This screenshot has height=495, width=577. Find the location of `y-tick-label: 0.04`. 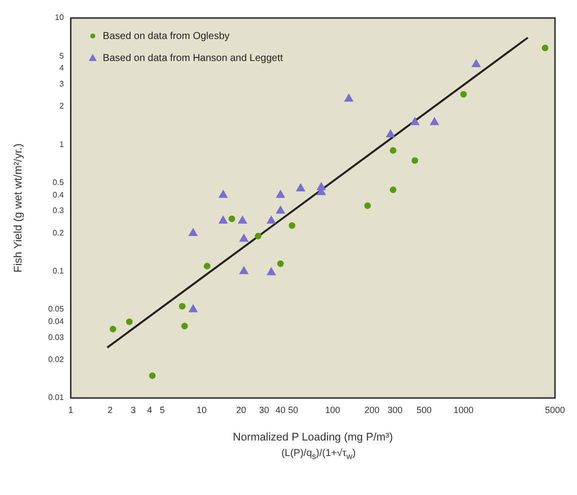

y-tick-label: 0.04 is located at coordinates (56, 321).